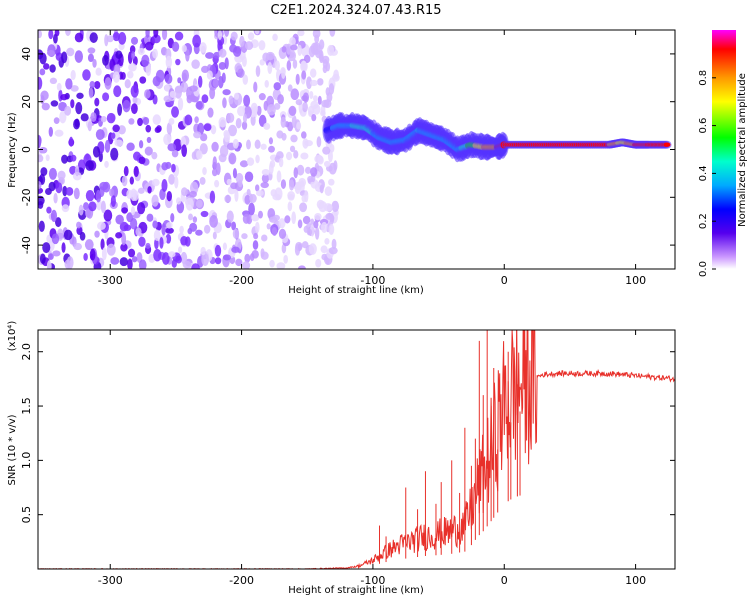  What do you see at coordinates (110, 580) in the screenshot?
I see `x-tick-label: -300` at bounding box center [110, 580].